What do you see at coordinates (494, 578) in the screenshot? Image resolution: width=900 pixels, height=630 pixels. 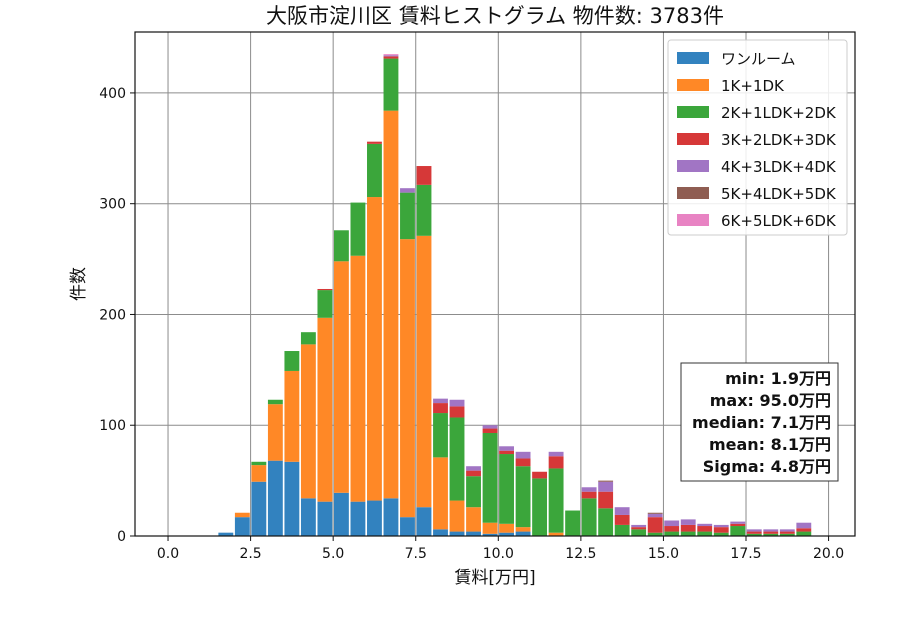 I see `x-axis-label: 賃料[万円]` at bounding box center [494, 578].